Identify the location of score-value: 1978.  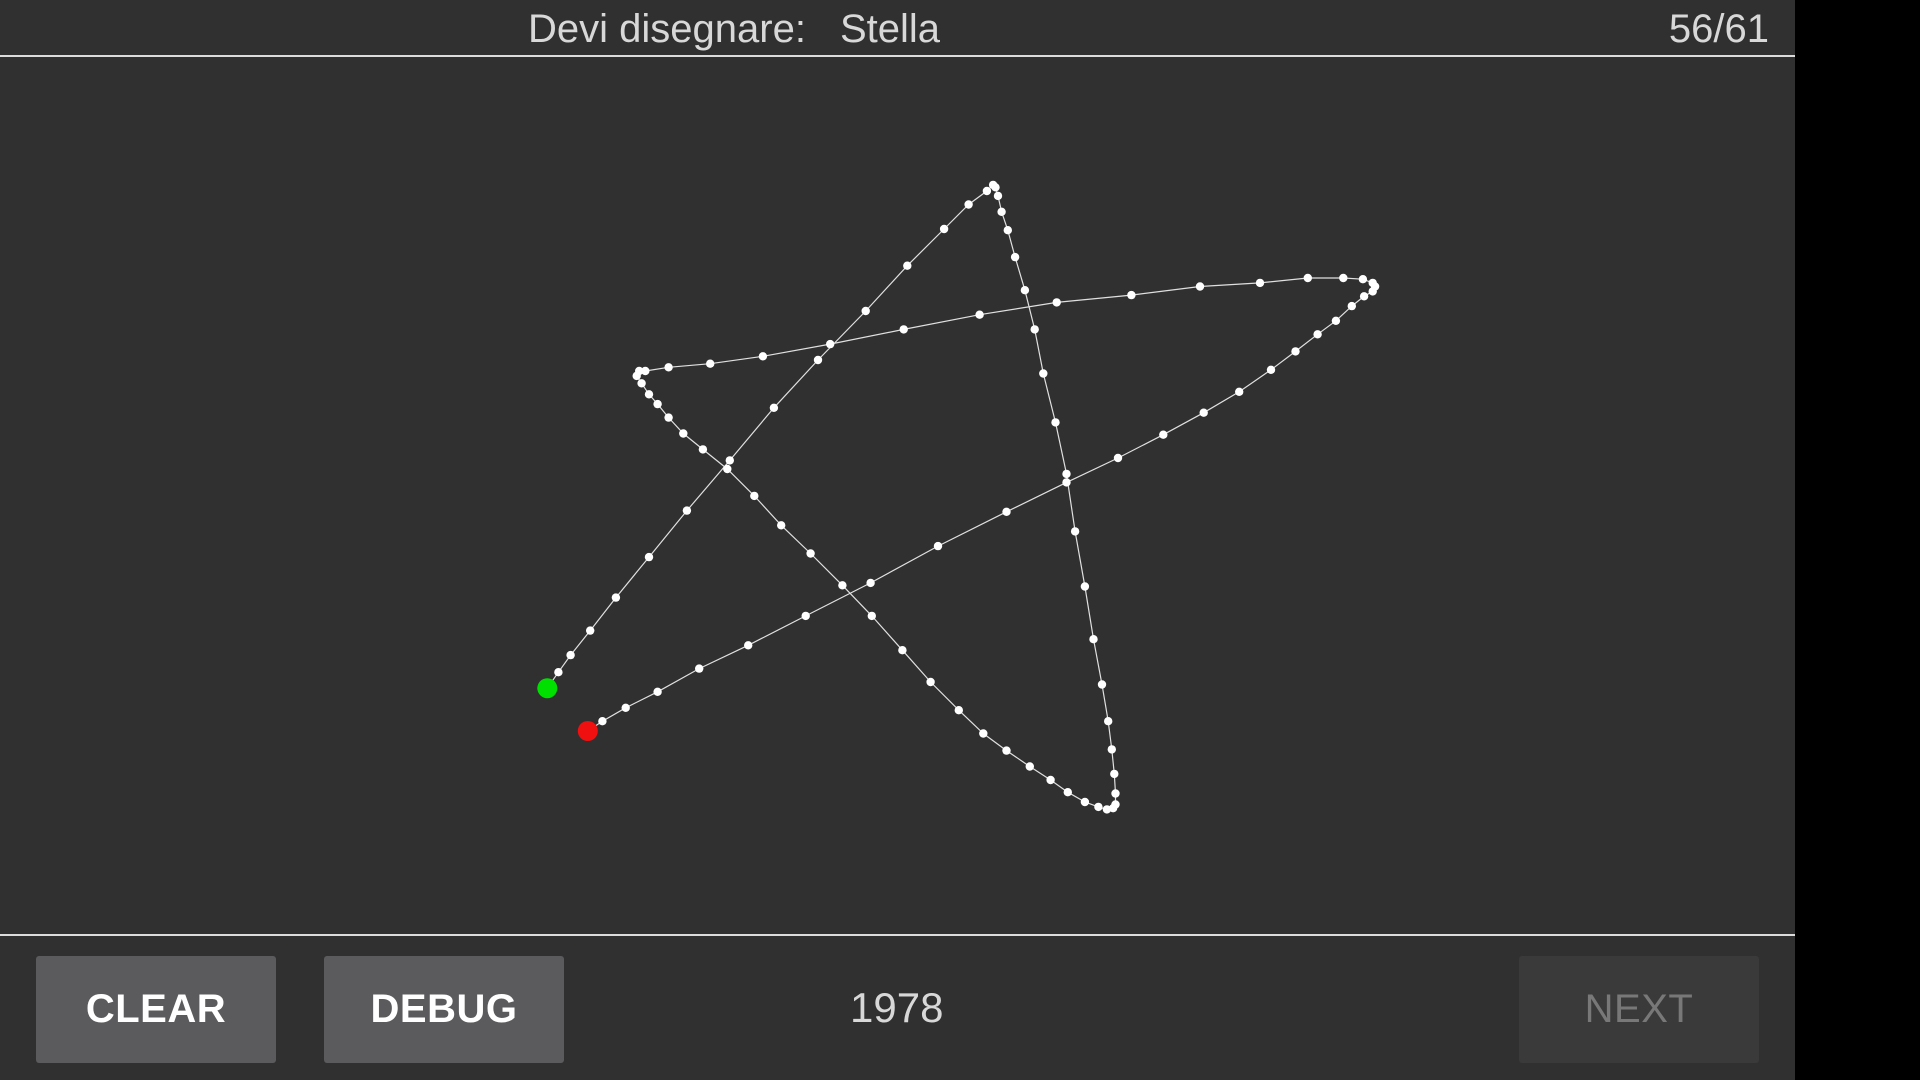
(897, 1007).